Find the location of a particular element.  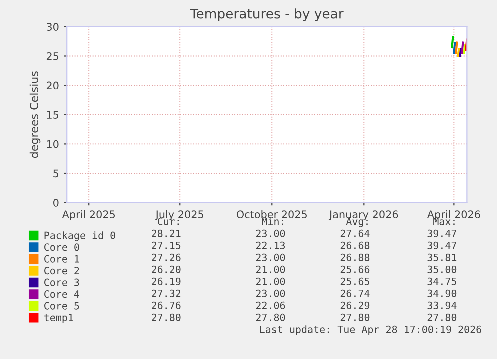

text: 22.13 is located at coordinates (271, 246).